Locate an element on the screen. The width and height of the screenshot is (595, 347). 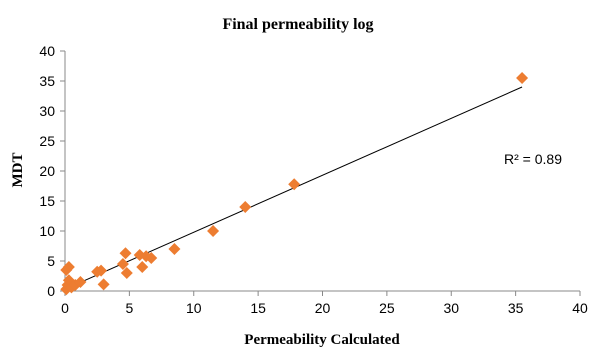
y-tick-label: 40 is located at coordinates (47, 51).